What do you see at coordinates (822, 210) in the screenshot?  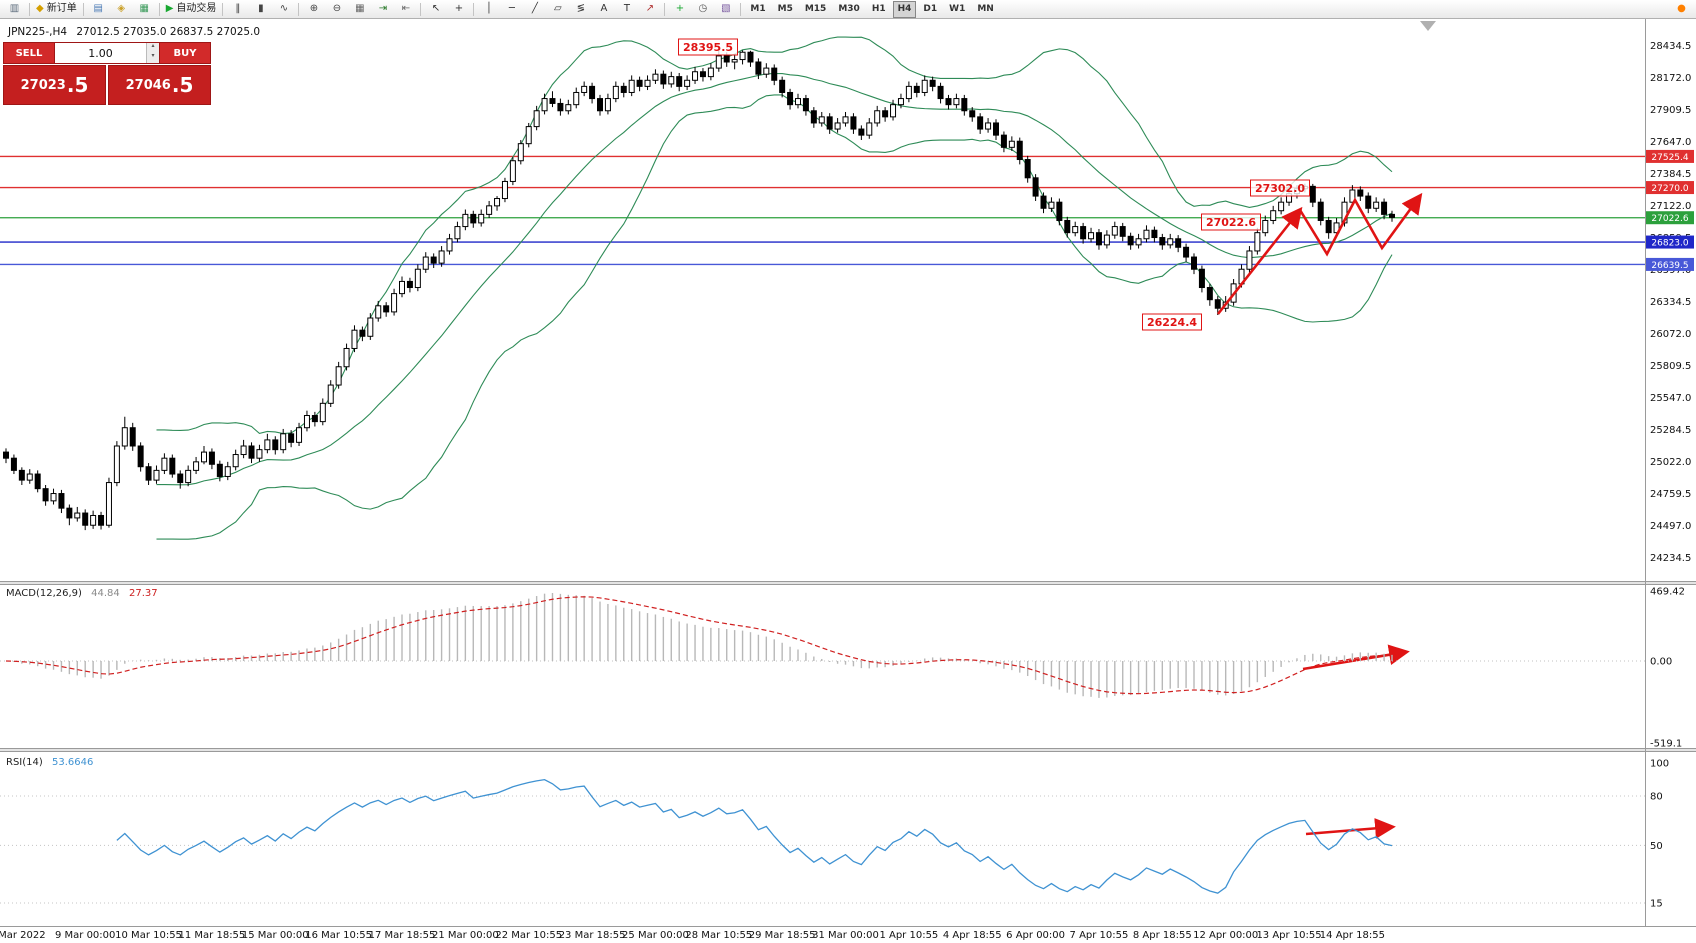 I see `horizontal-level-lines` at bounding box center [822, 210].